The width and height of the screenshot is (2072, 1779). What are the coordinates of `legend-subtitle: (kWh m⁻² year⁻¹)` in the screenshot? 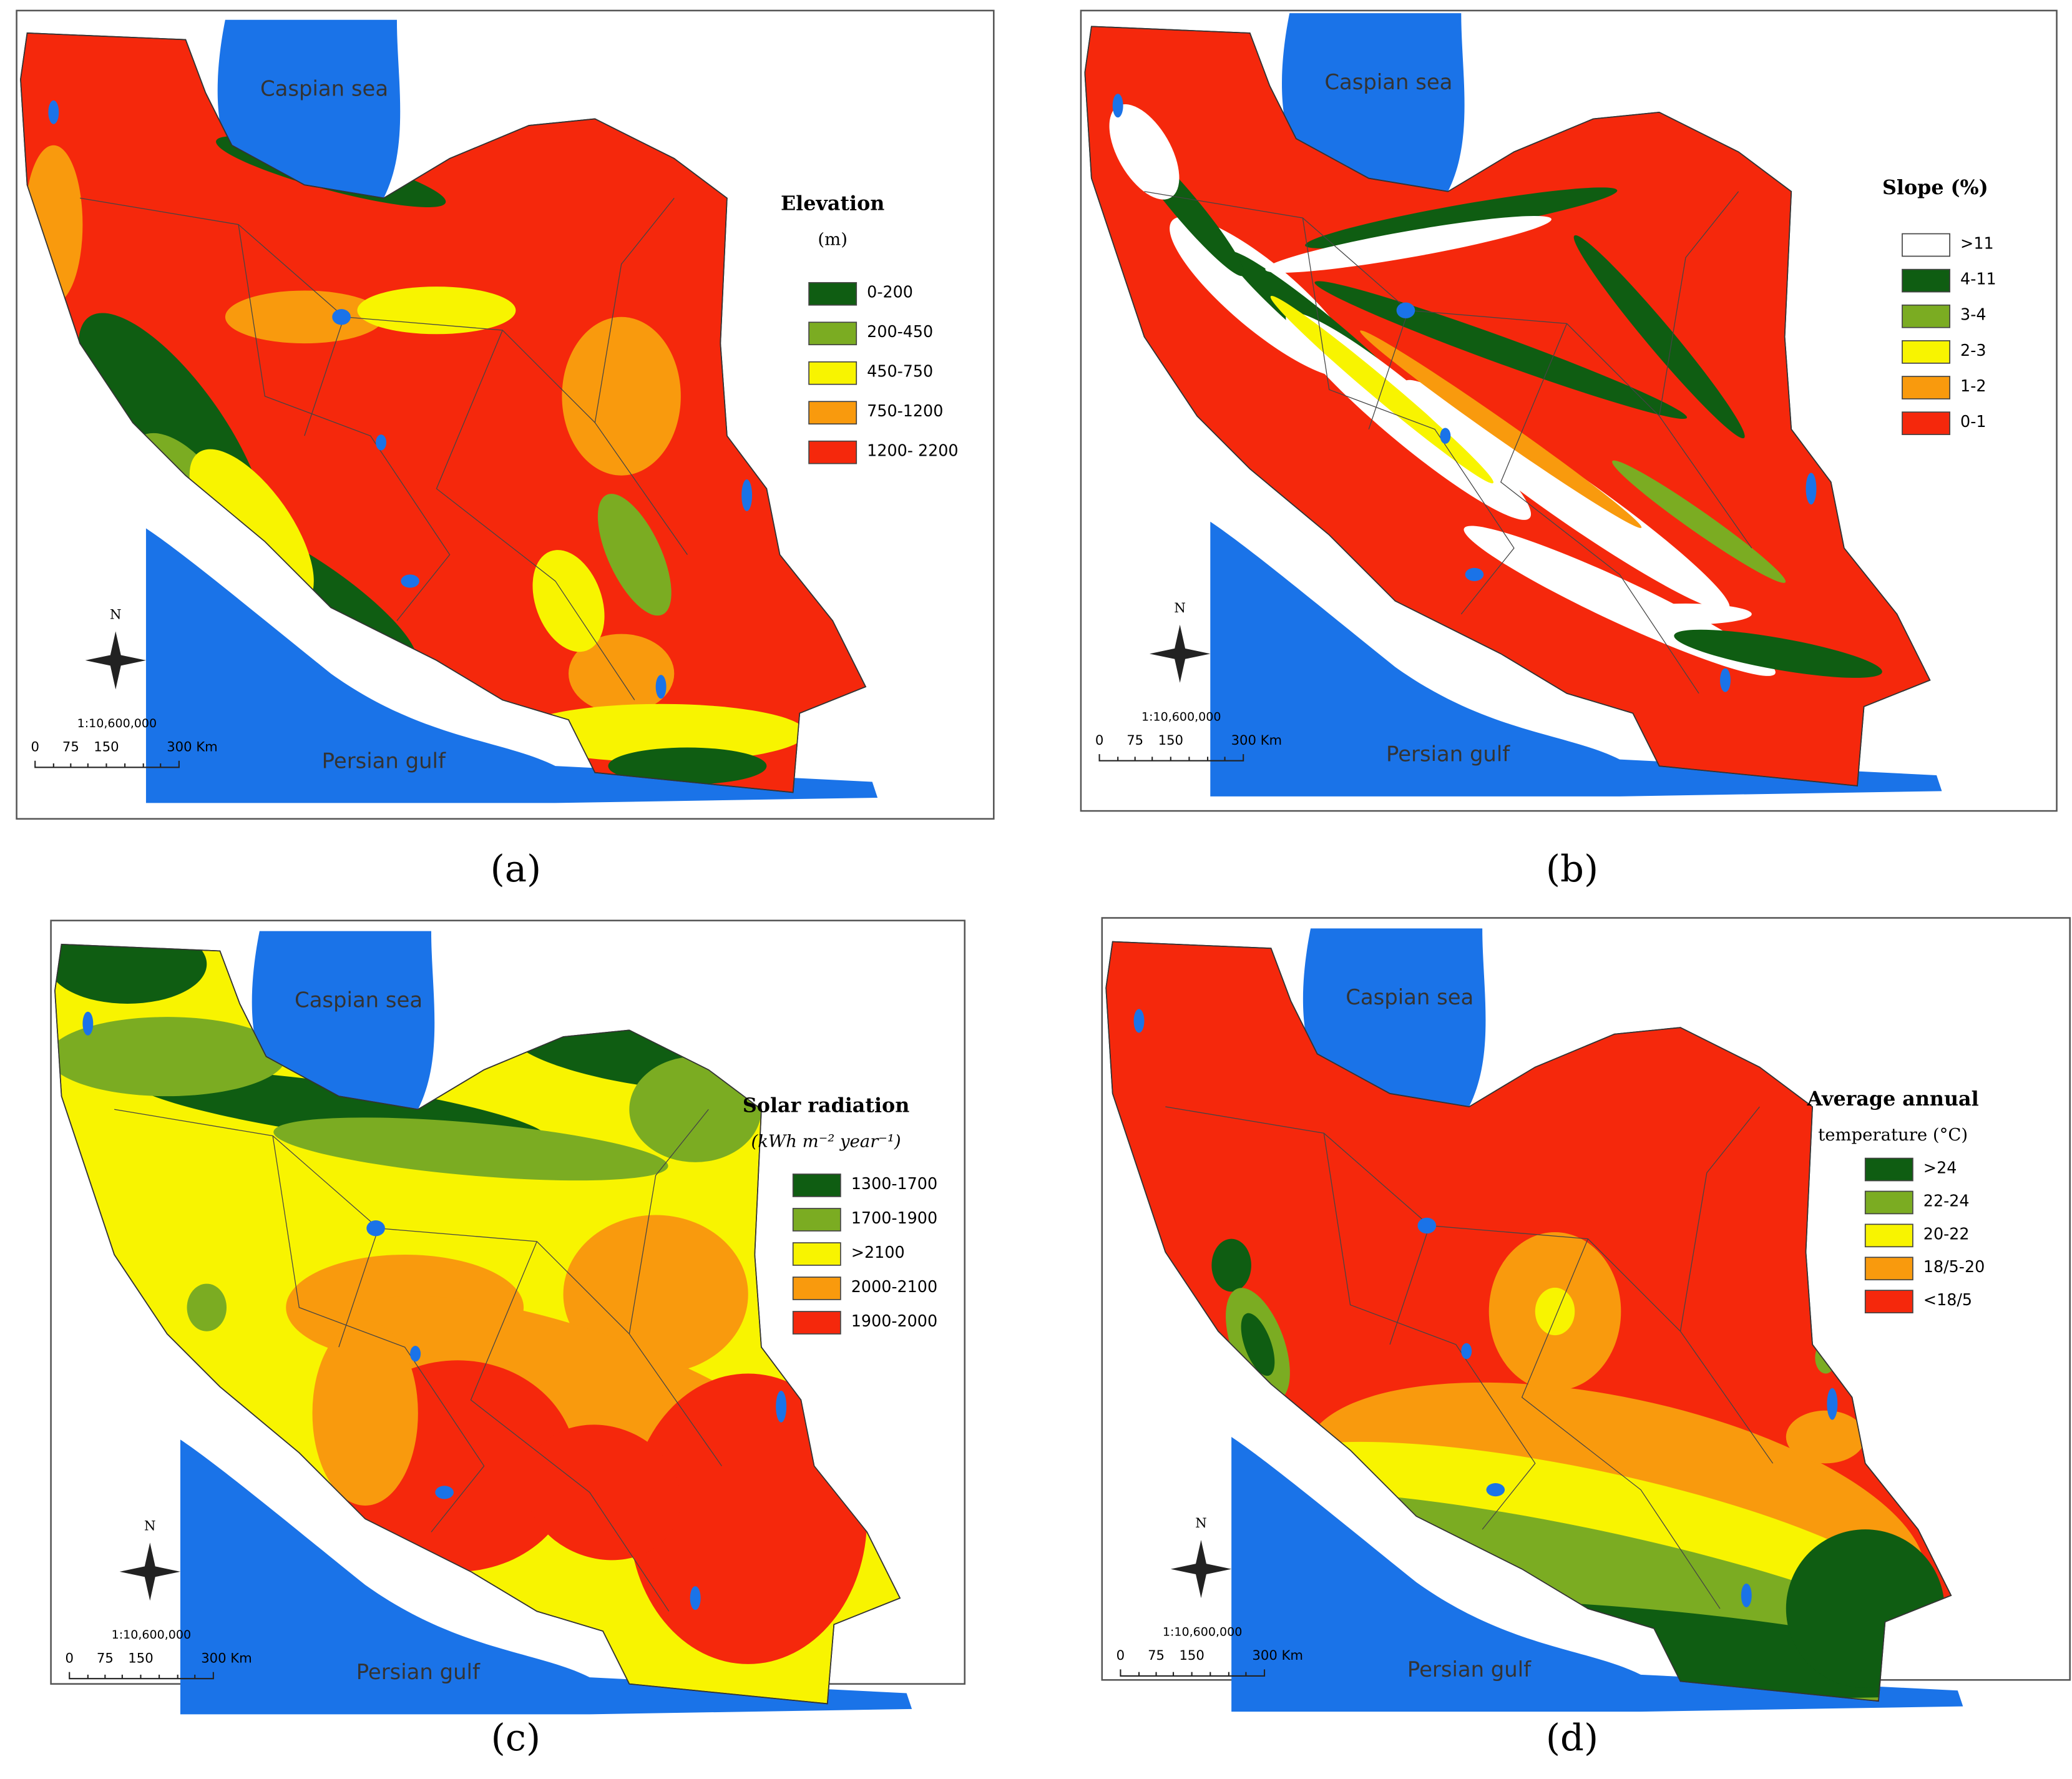 It's located at (826, 1142).